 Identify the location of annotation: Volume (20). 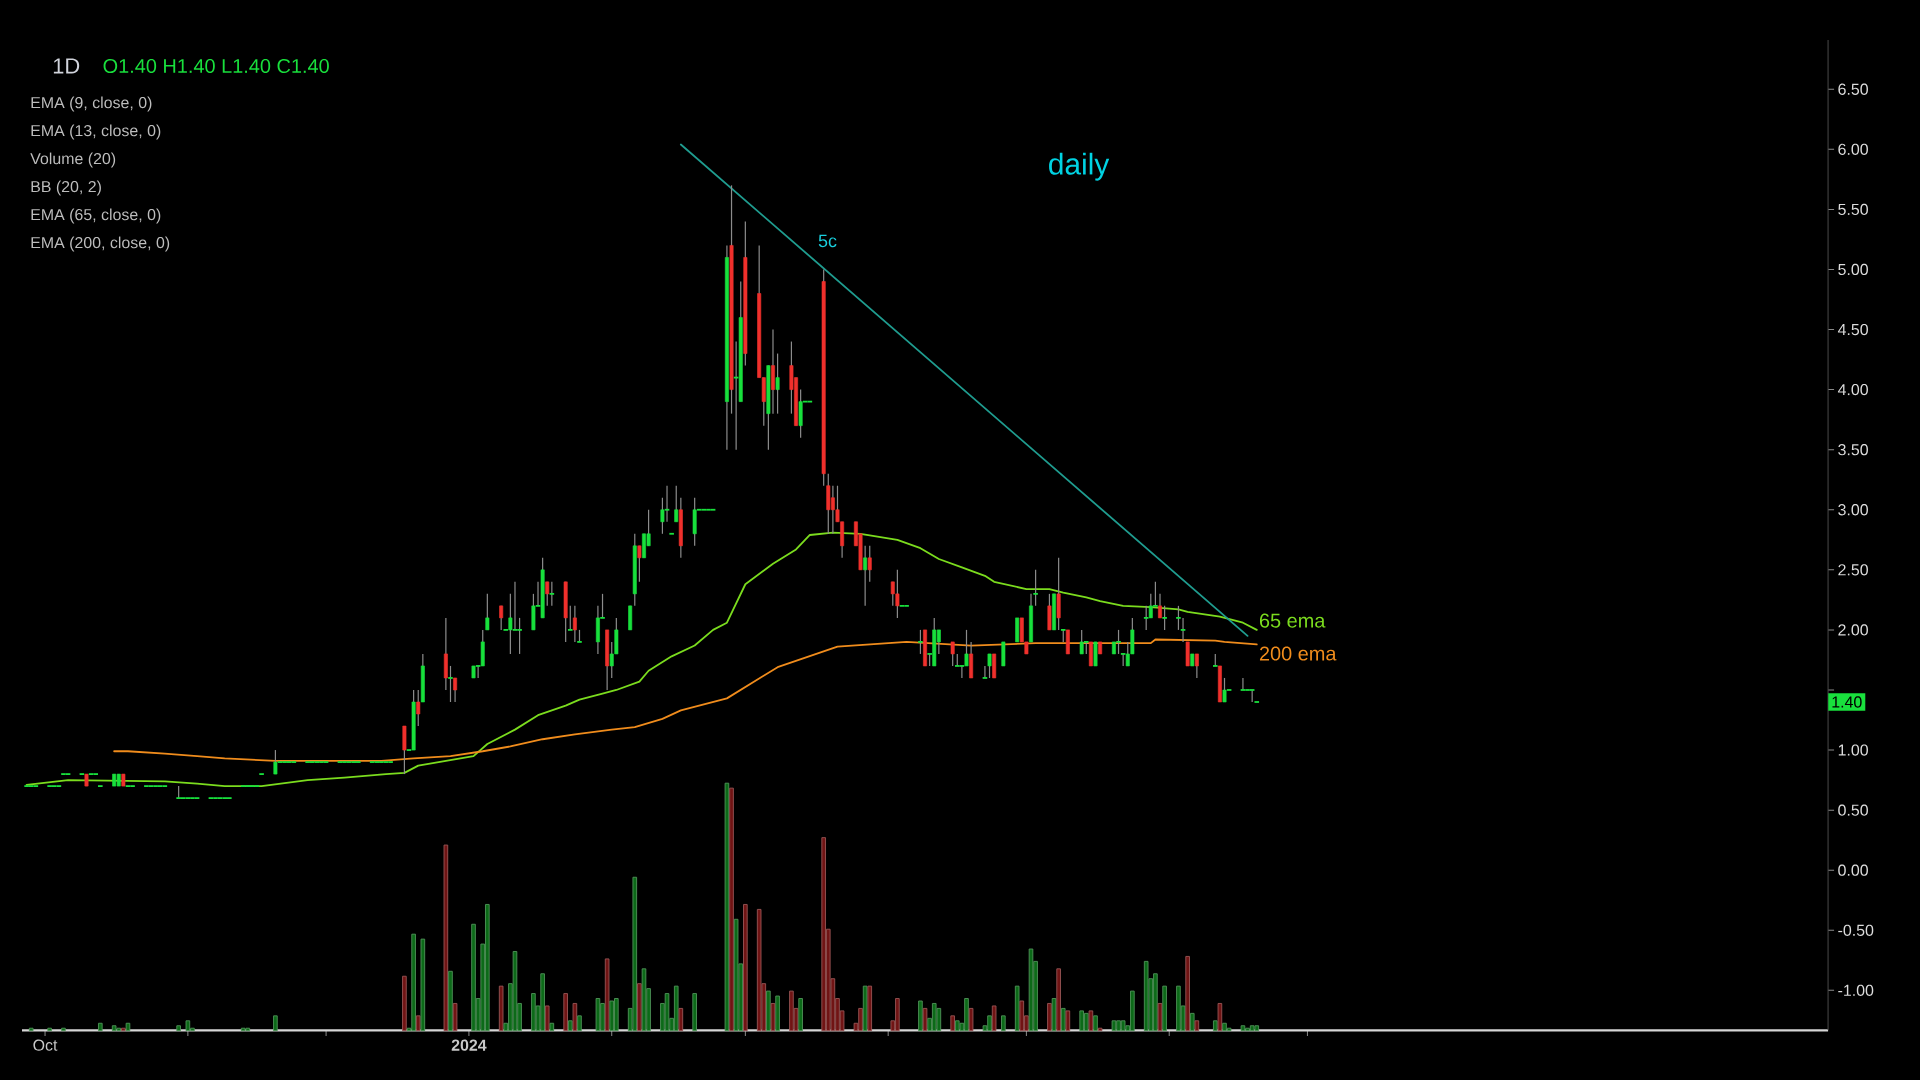
(73, 160).